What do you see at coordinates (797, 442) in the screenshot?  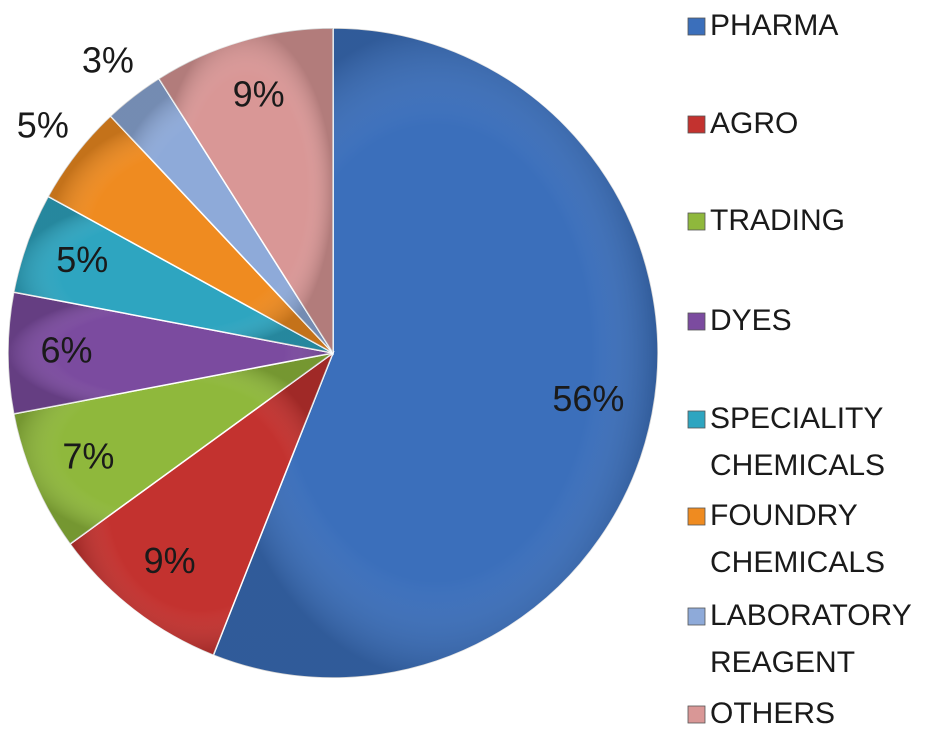 I see `legend-label: SPECIALITY CHEMICALS` at bounding box center [797, 442].